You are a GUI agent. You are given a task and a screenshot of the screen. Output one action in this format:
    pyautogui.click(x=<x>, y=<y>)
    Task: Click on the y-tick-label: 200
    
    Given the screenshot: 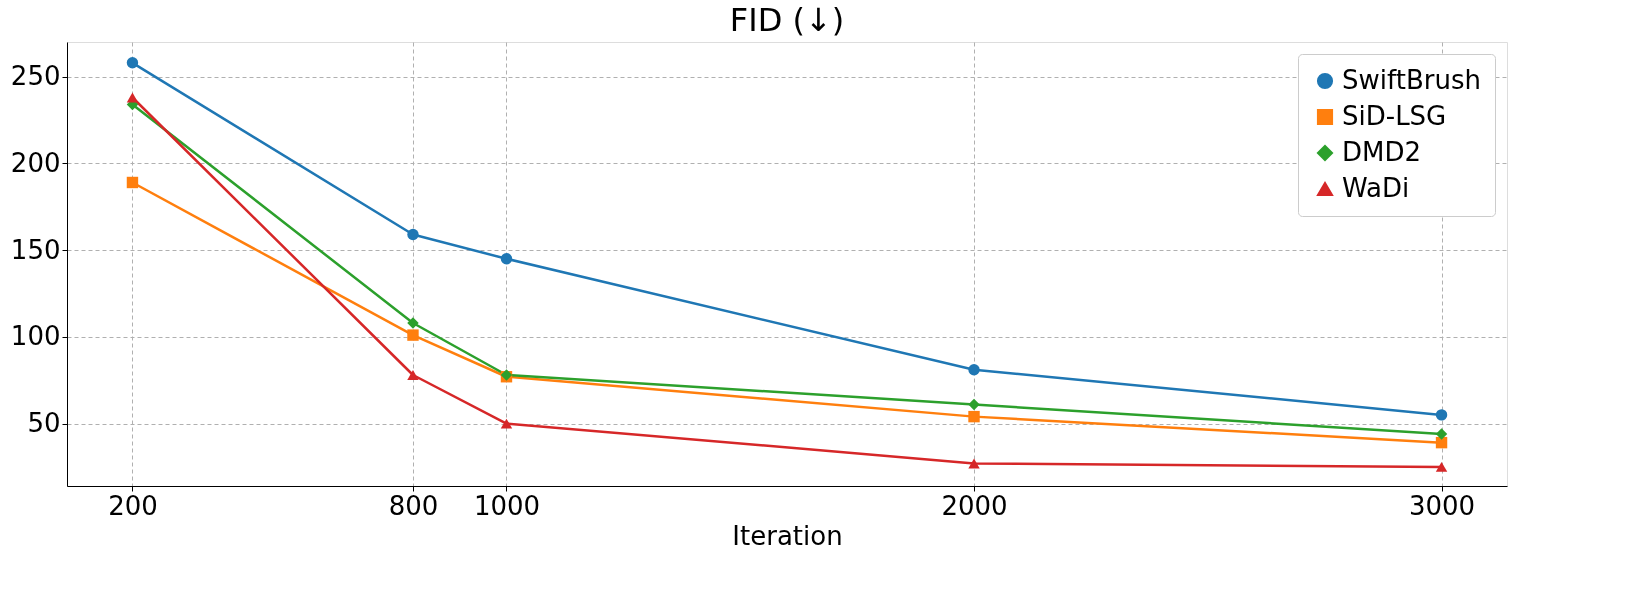 What is the action you would take?
    pyautogui.click(x=35, y=162)
    